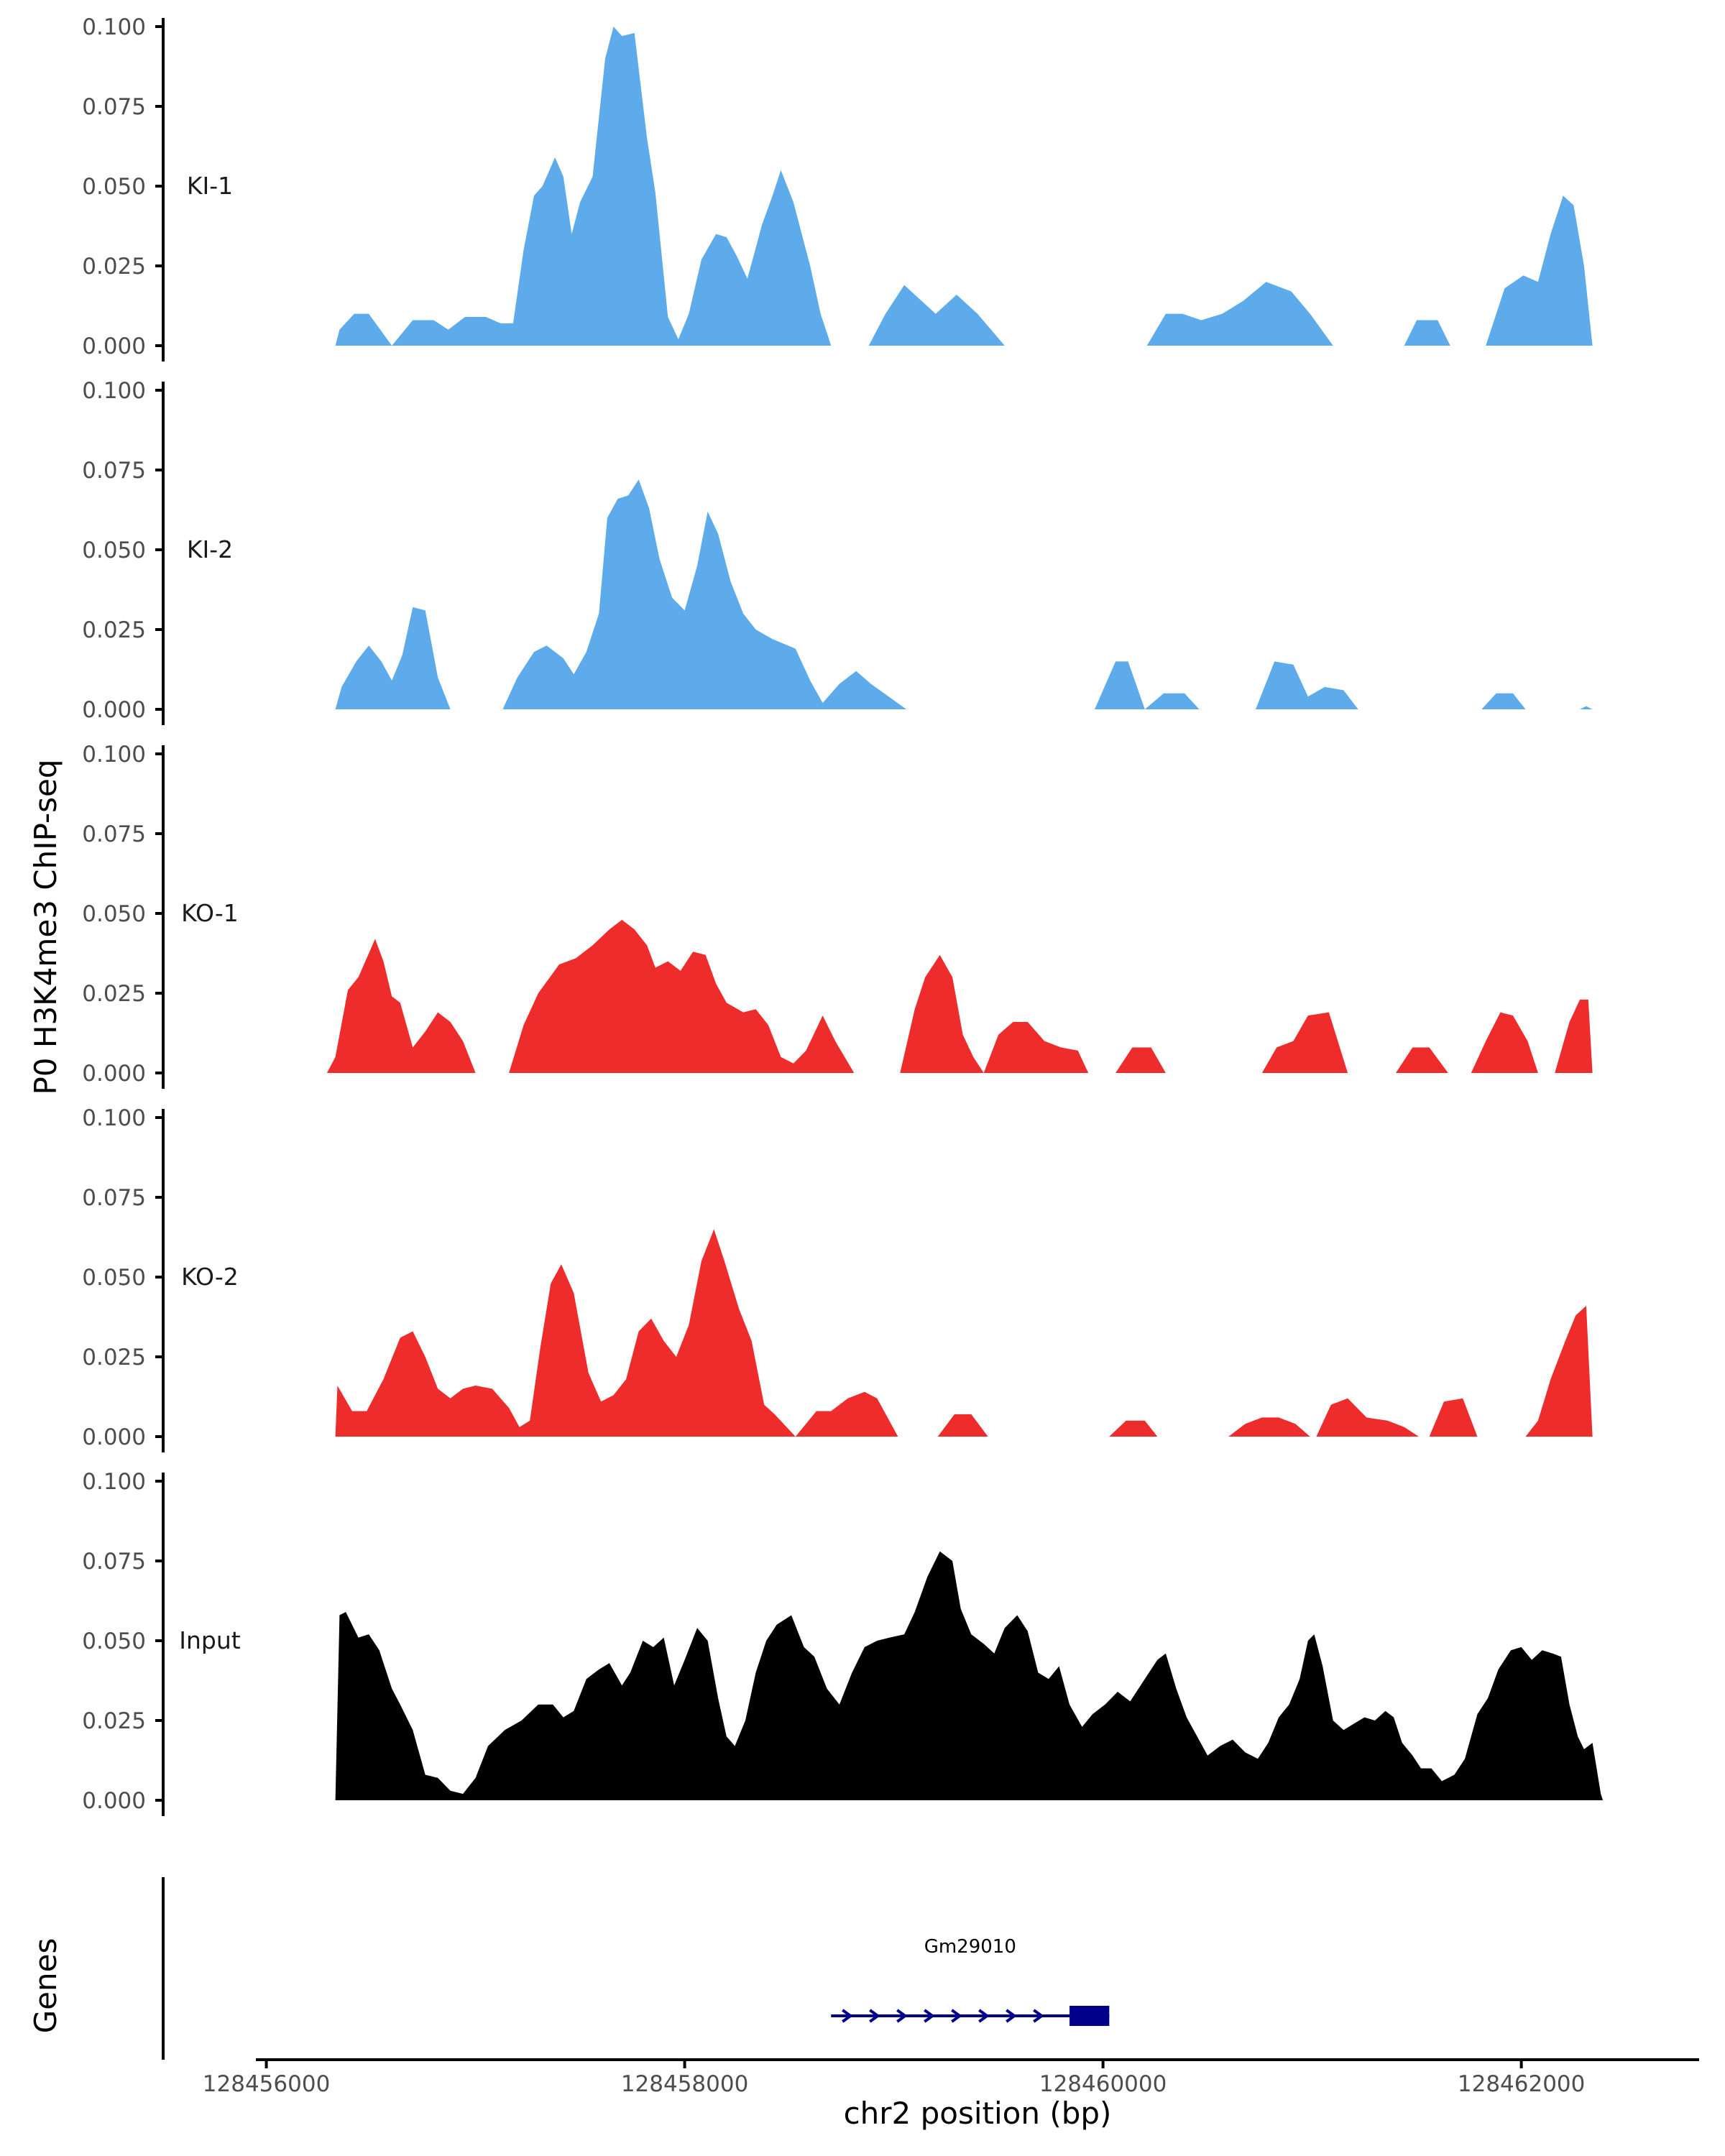 This screenshot has height=2156, width=1725. Describe the element at coordinates (1090, 2016) in the screenshot. I see `gene-exon-block` at that location.